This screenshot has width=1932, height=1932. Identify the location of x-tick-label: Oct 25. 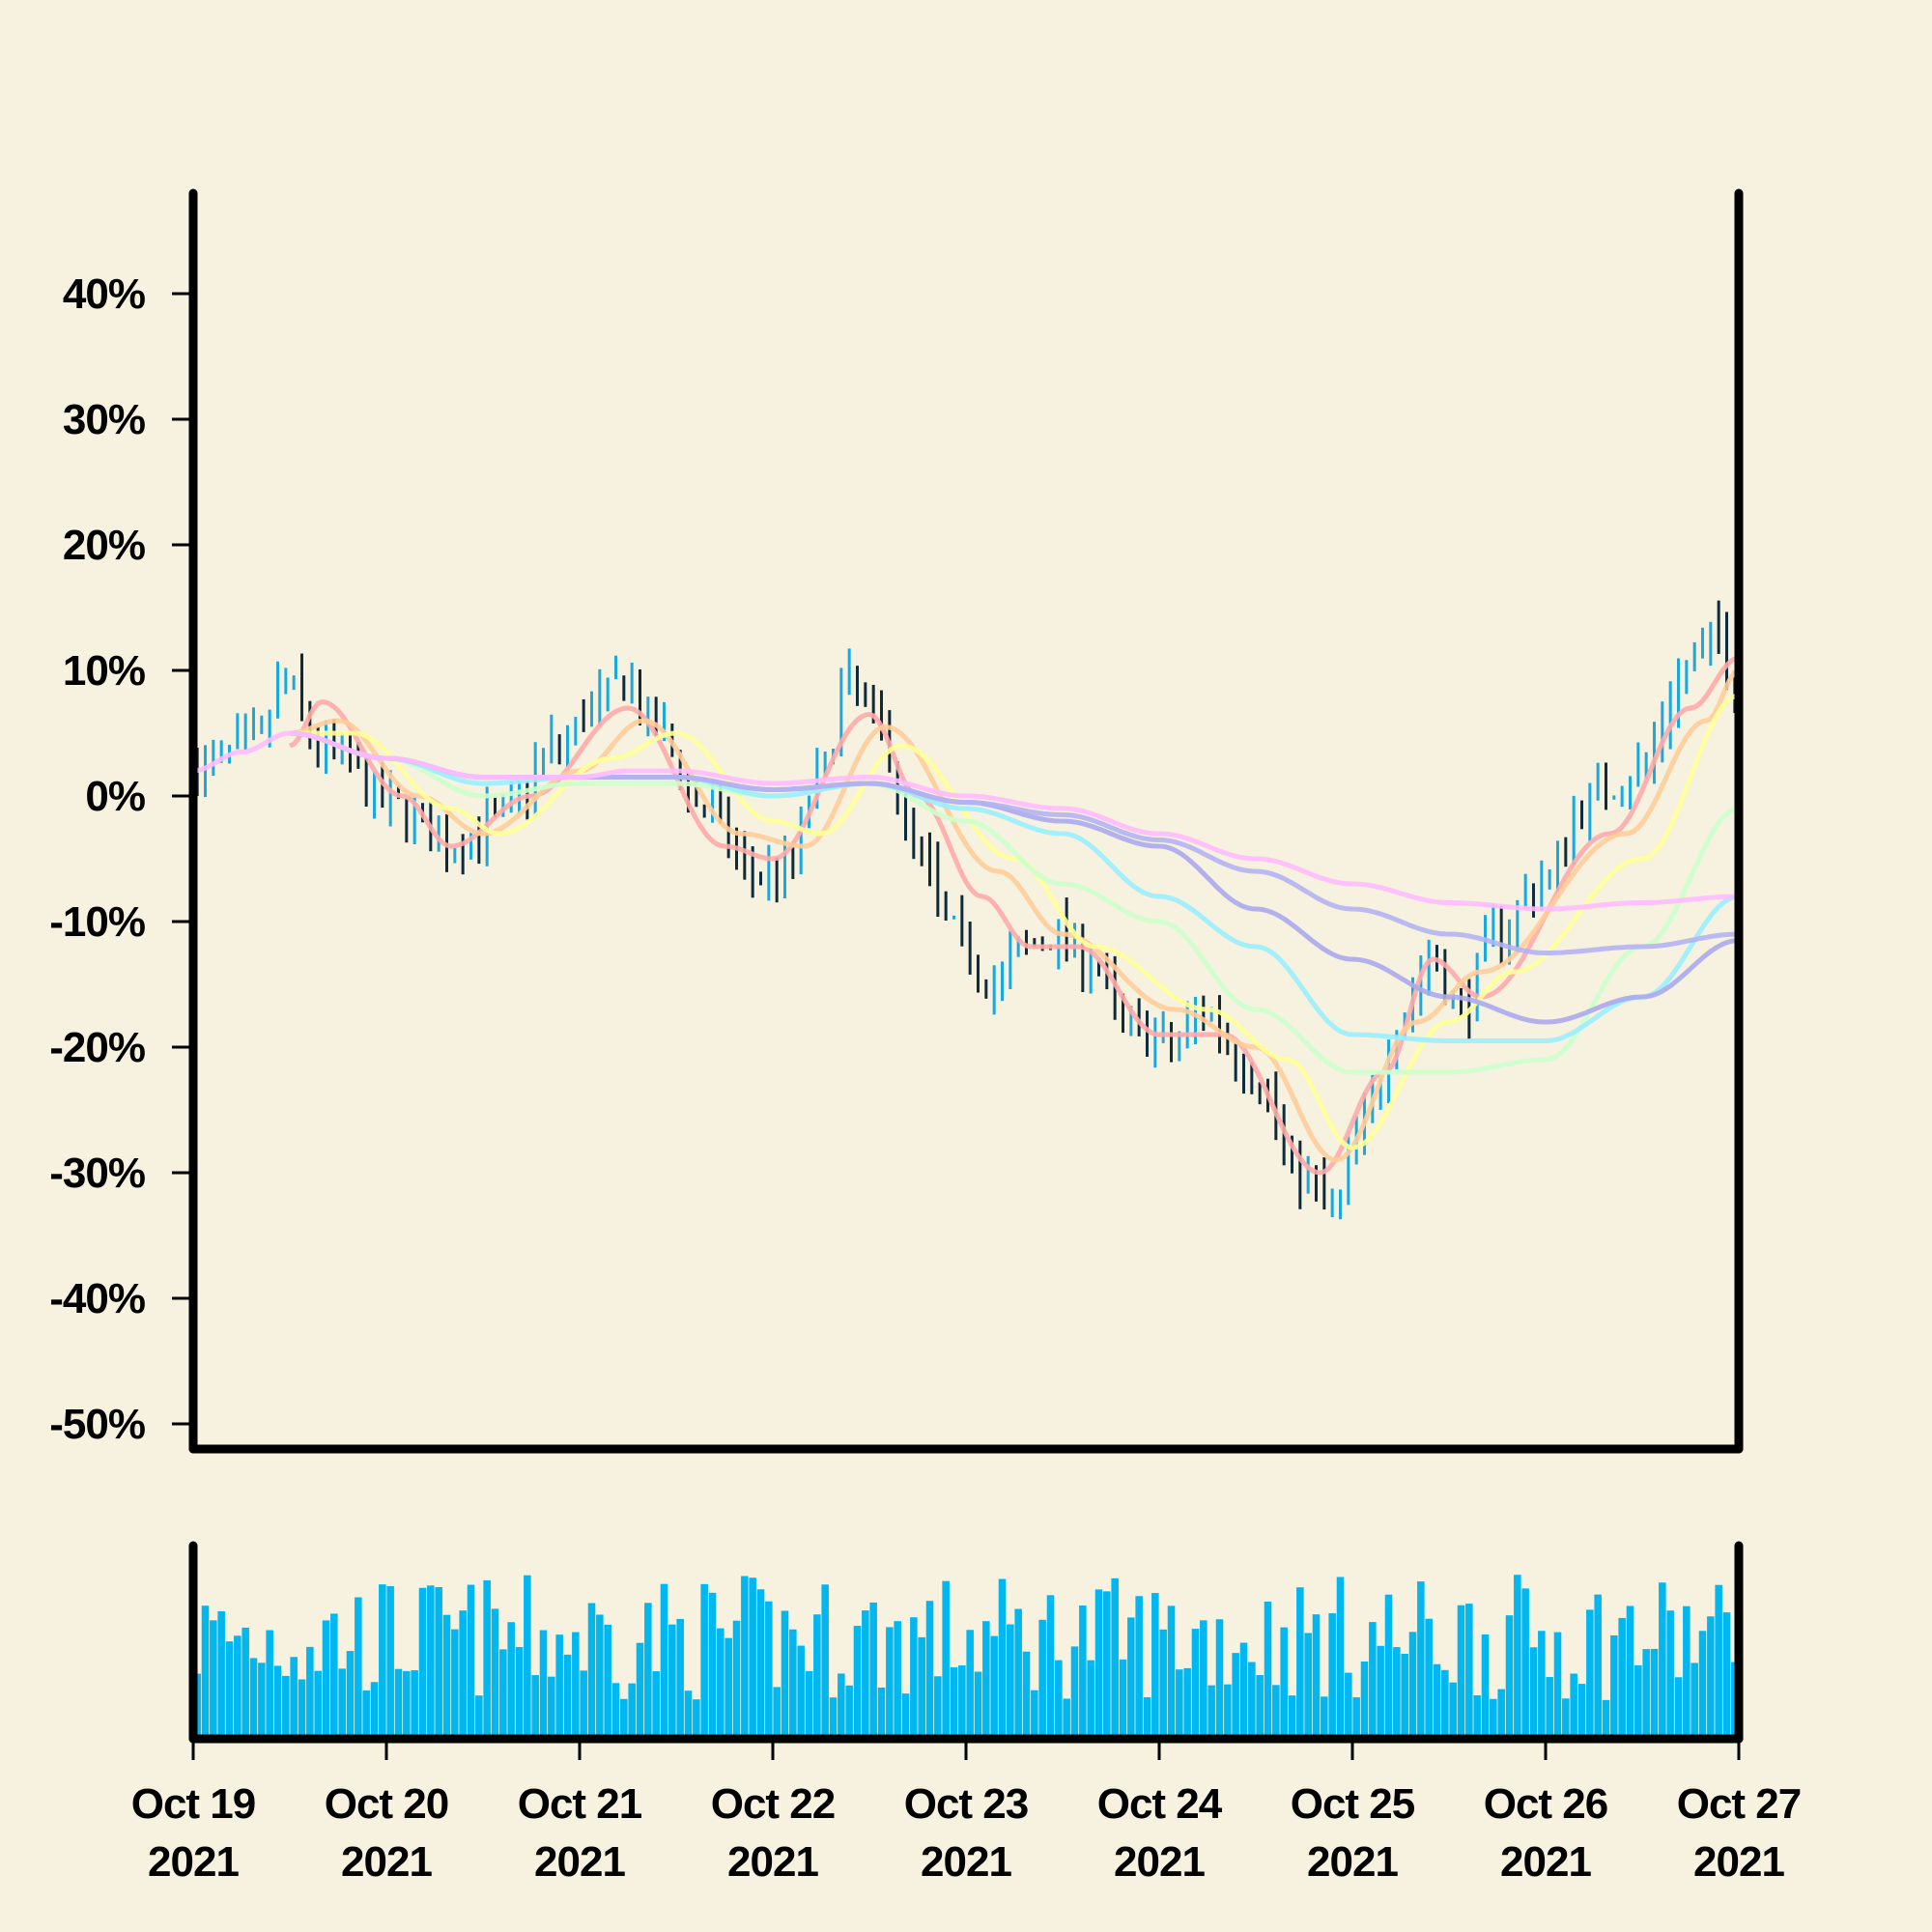
(1353, 1804).